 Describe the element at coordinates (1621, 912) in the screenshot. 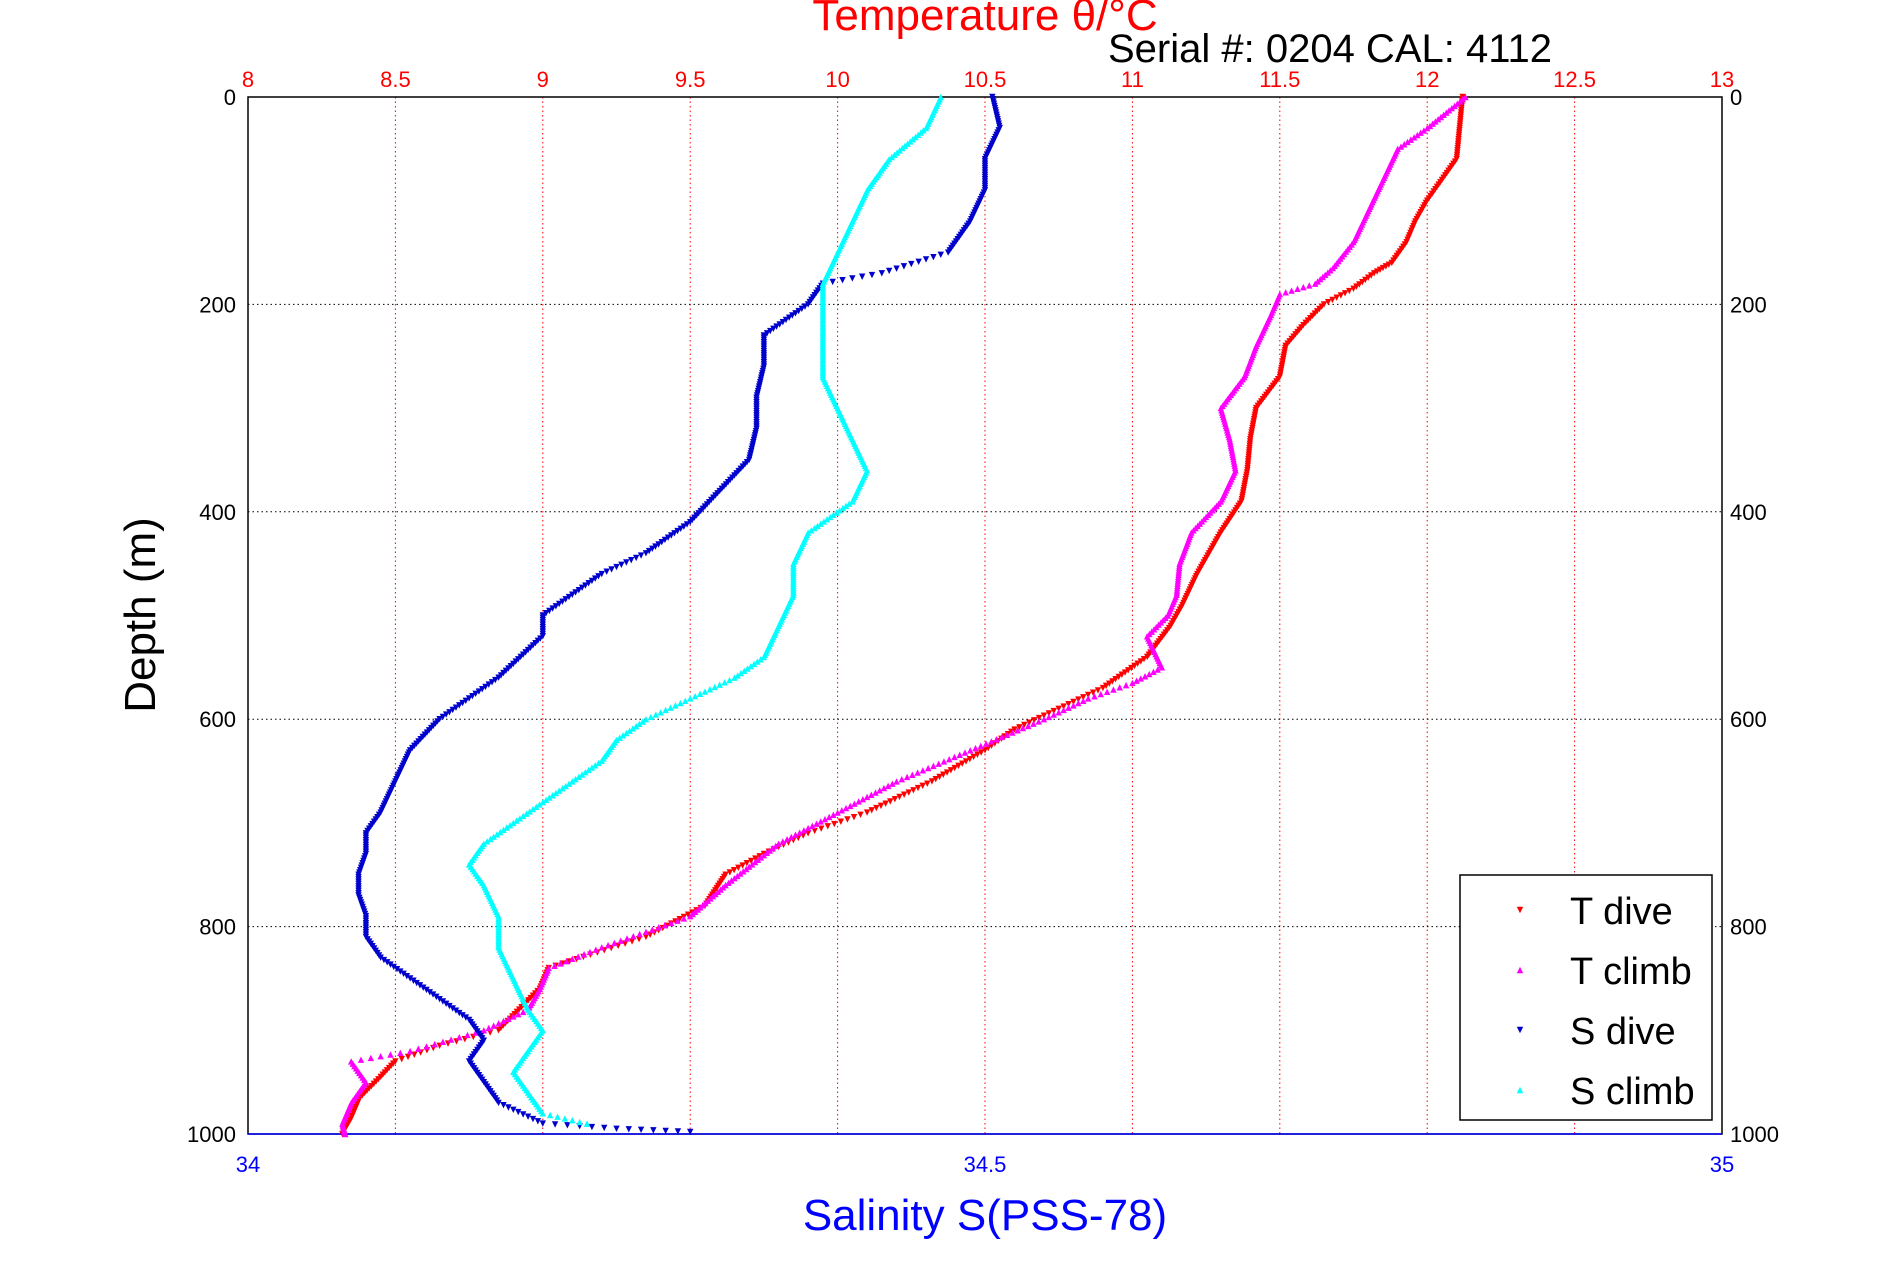

I see `legend-label: T dive` at that location.